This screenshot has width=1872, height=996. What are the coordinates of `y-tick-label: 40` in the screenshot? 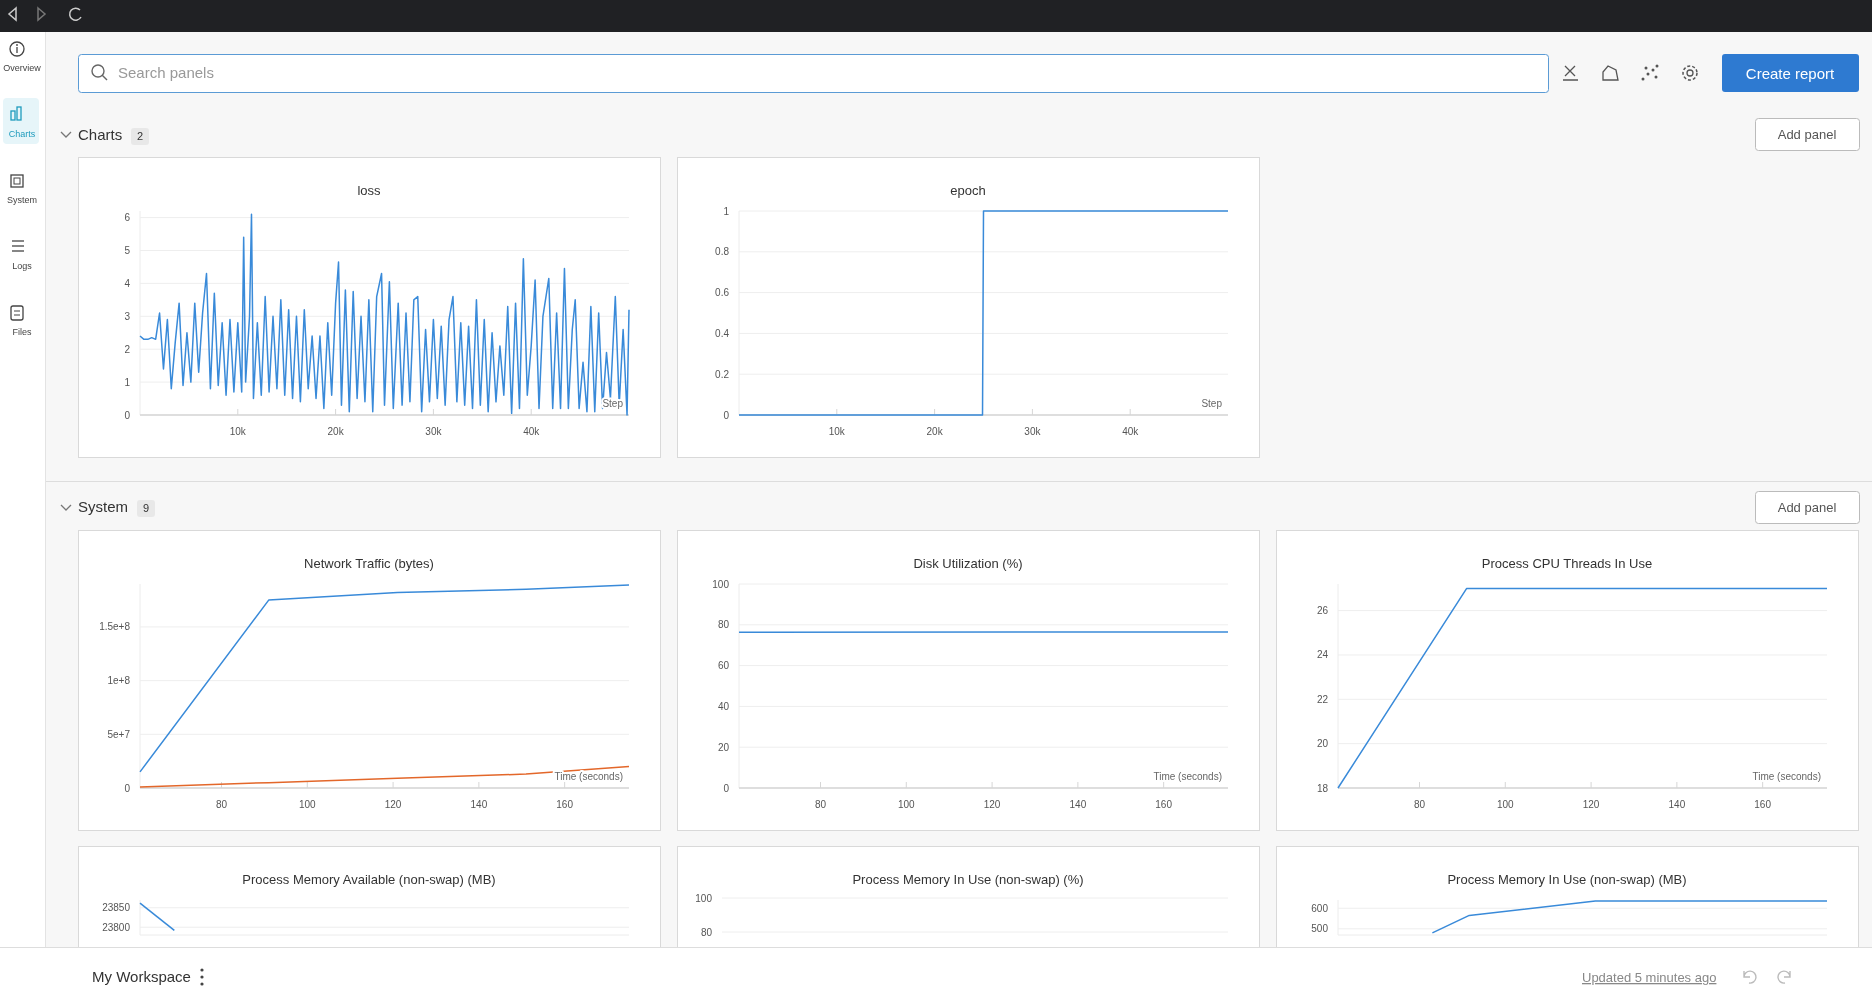 It's located at (723, 706).